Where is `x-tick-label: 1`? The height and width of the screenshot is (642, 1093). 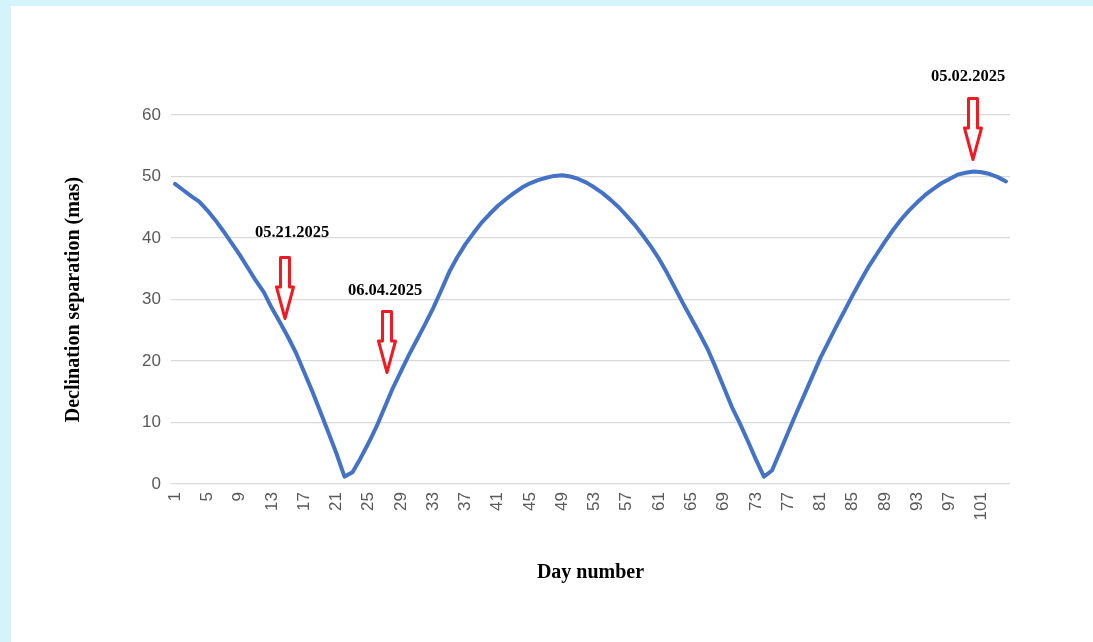
x-tick-label: 1 is located at coordinates (174, 497).